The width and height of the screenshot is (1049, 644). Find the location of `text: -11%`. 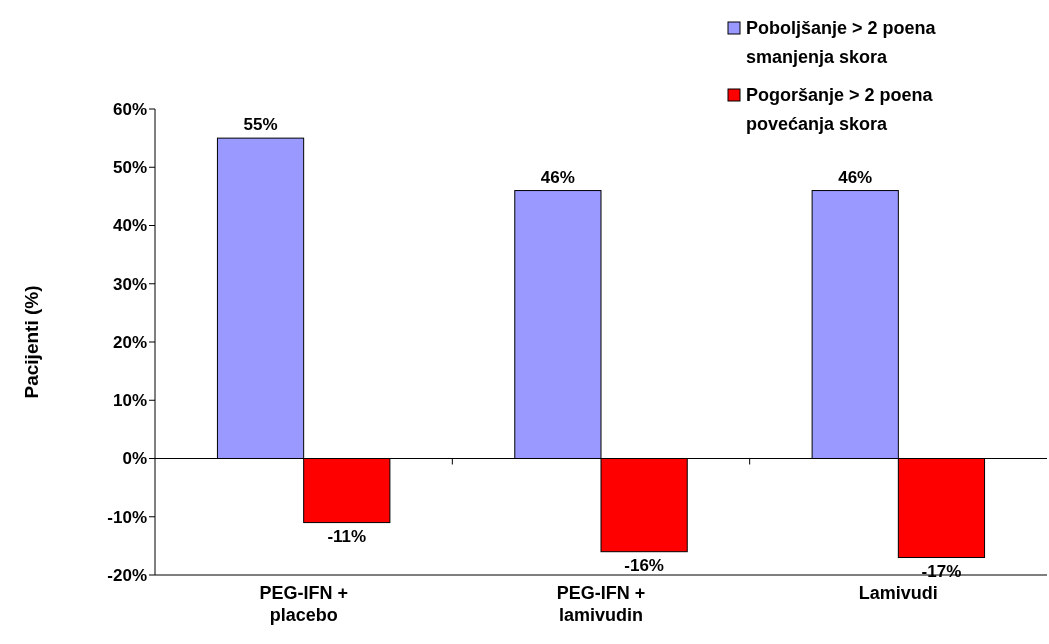

text: -11% is located at coordinates (347, 536).